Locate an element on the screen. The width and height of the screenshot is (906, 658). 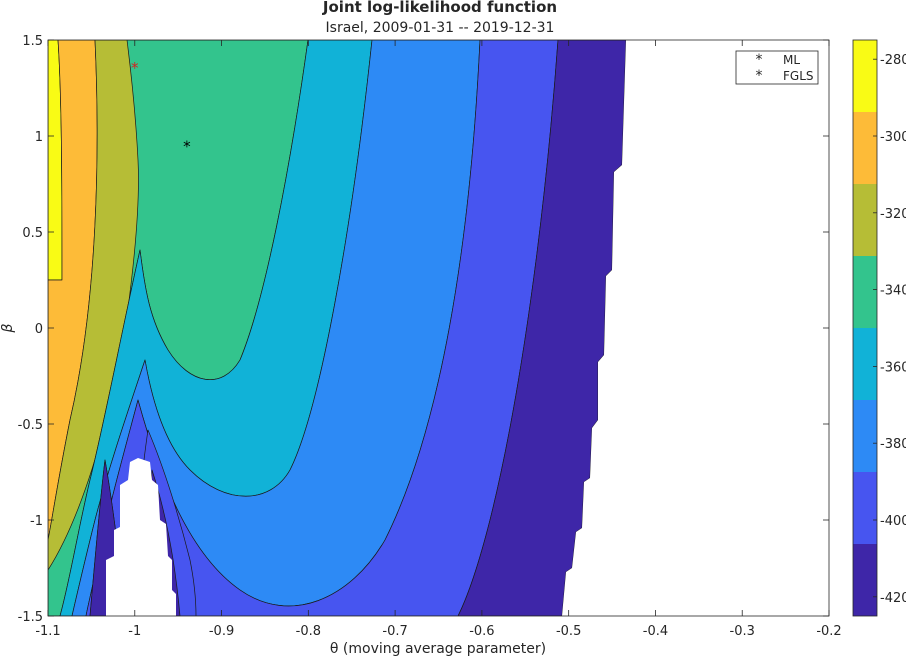
y-tick-label: -1.5 is located at coordinates (30, 617).